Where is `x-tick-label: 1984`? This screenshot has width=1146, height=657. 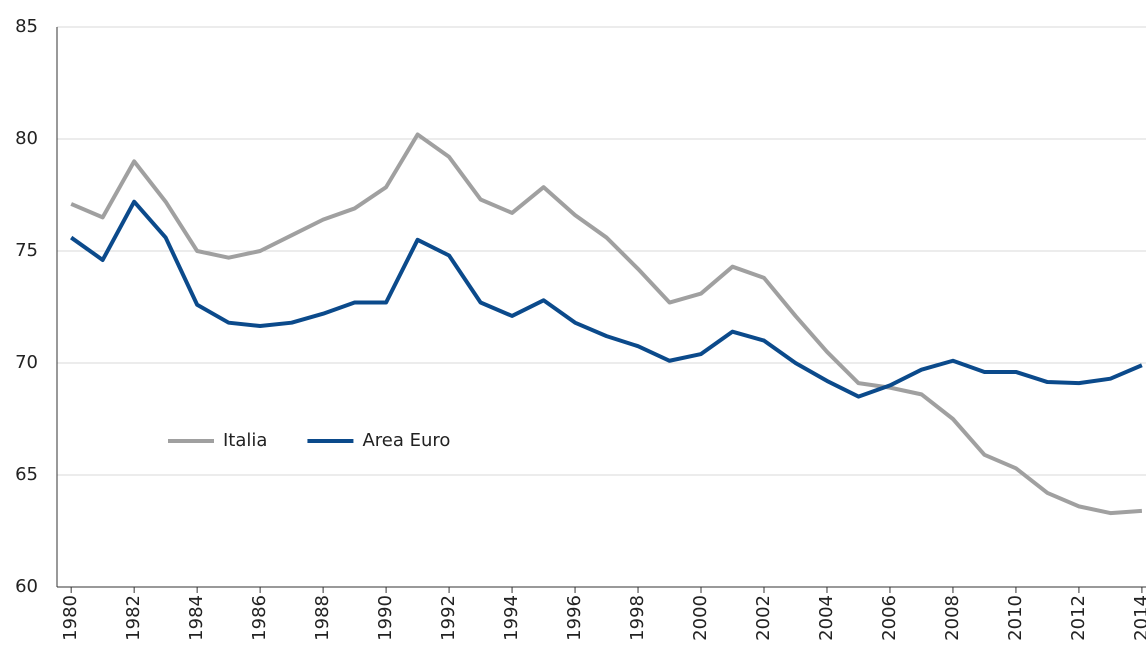
x-tick-label: 1984 is located at coordinates (196, 618).